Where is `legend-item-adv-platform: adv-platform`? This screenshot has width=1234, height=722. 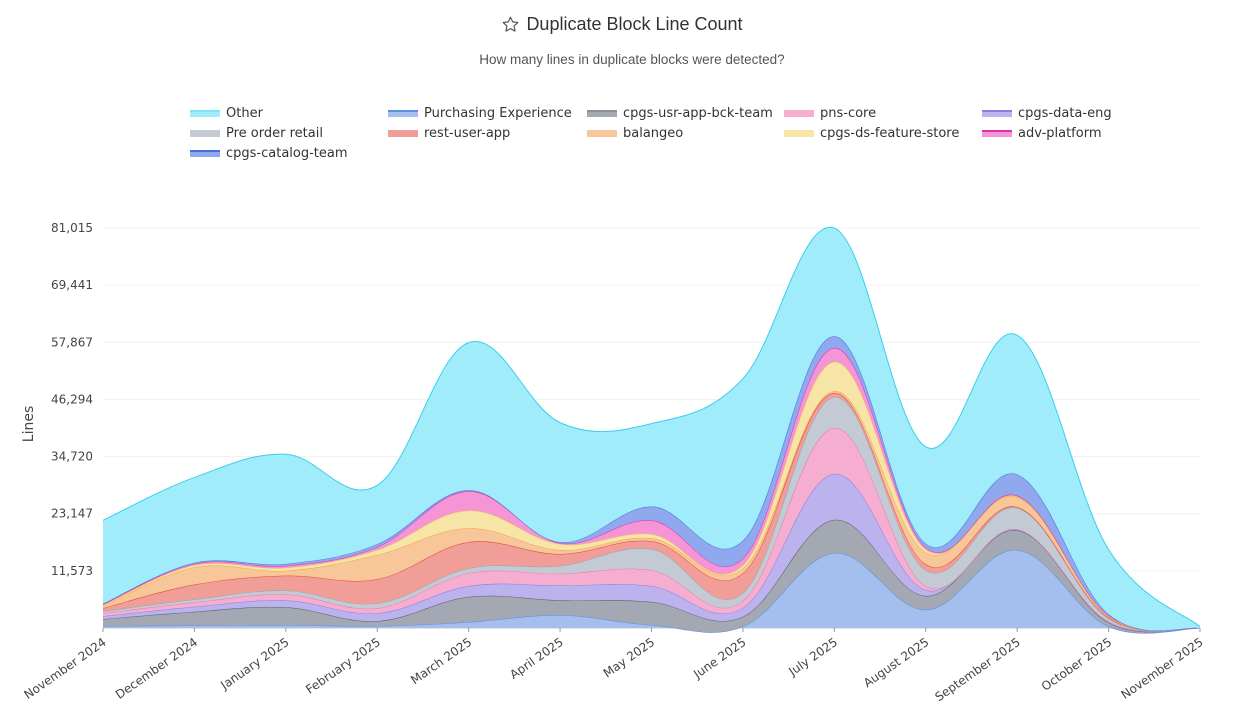 legend-item-adv-platform: adv-platform is located at coordinates (1042, 133).